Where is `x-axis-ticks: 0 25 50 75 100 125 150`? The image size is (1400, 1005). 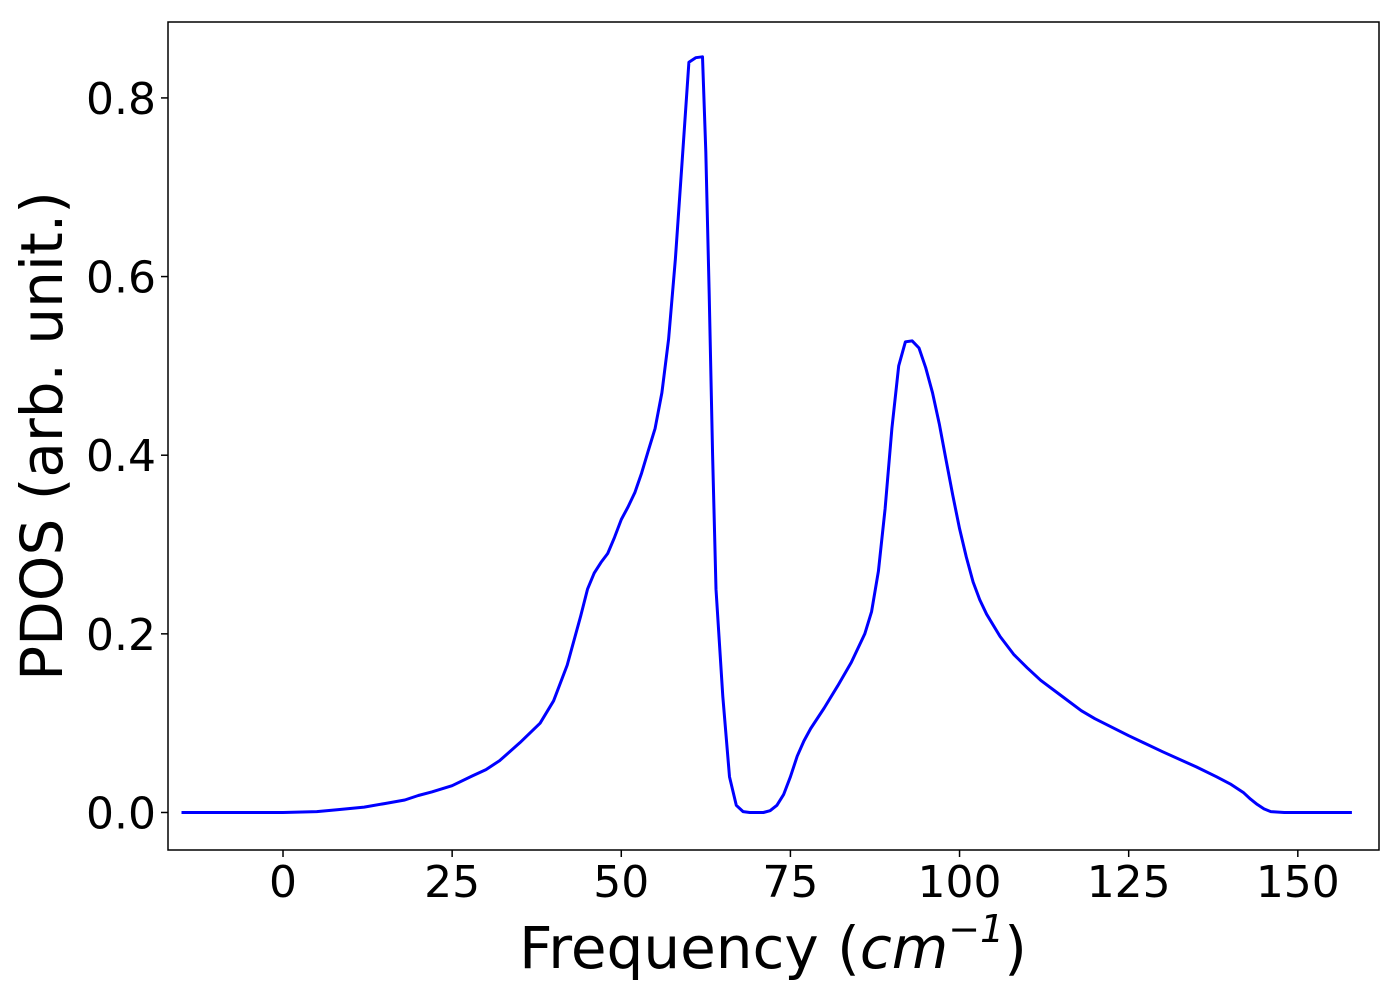 x-axis-ticks: 0 25 50 75 100 125 150 is located at coordinates (804, 879).